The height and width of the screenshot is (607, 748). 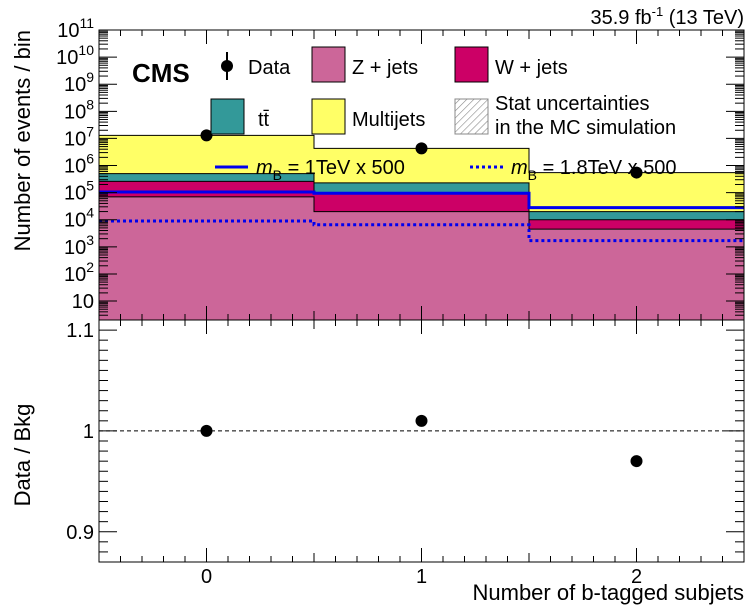 I want to click on legend-signal-1tev-label: mB = 1TeV x 500, so click(x=330, y=170).